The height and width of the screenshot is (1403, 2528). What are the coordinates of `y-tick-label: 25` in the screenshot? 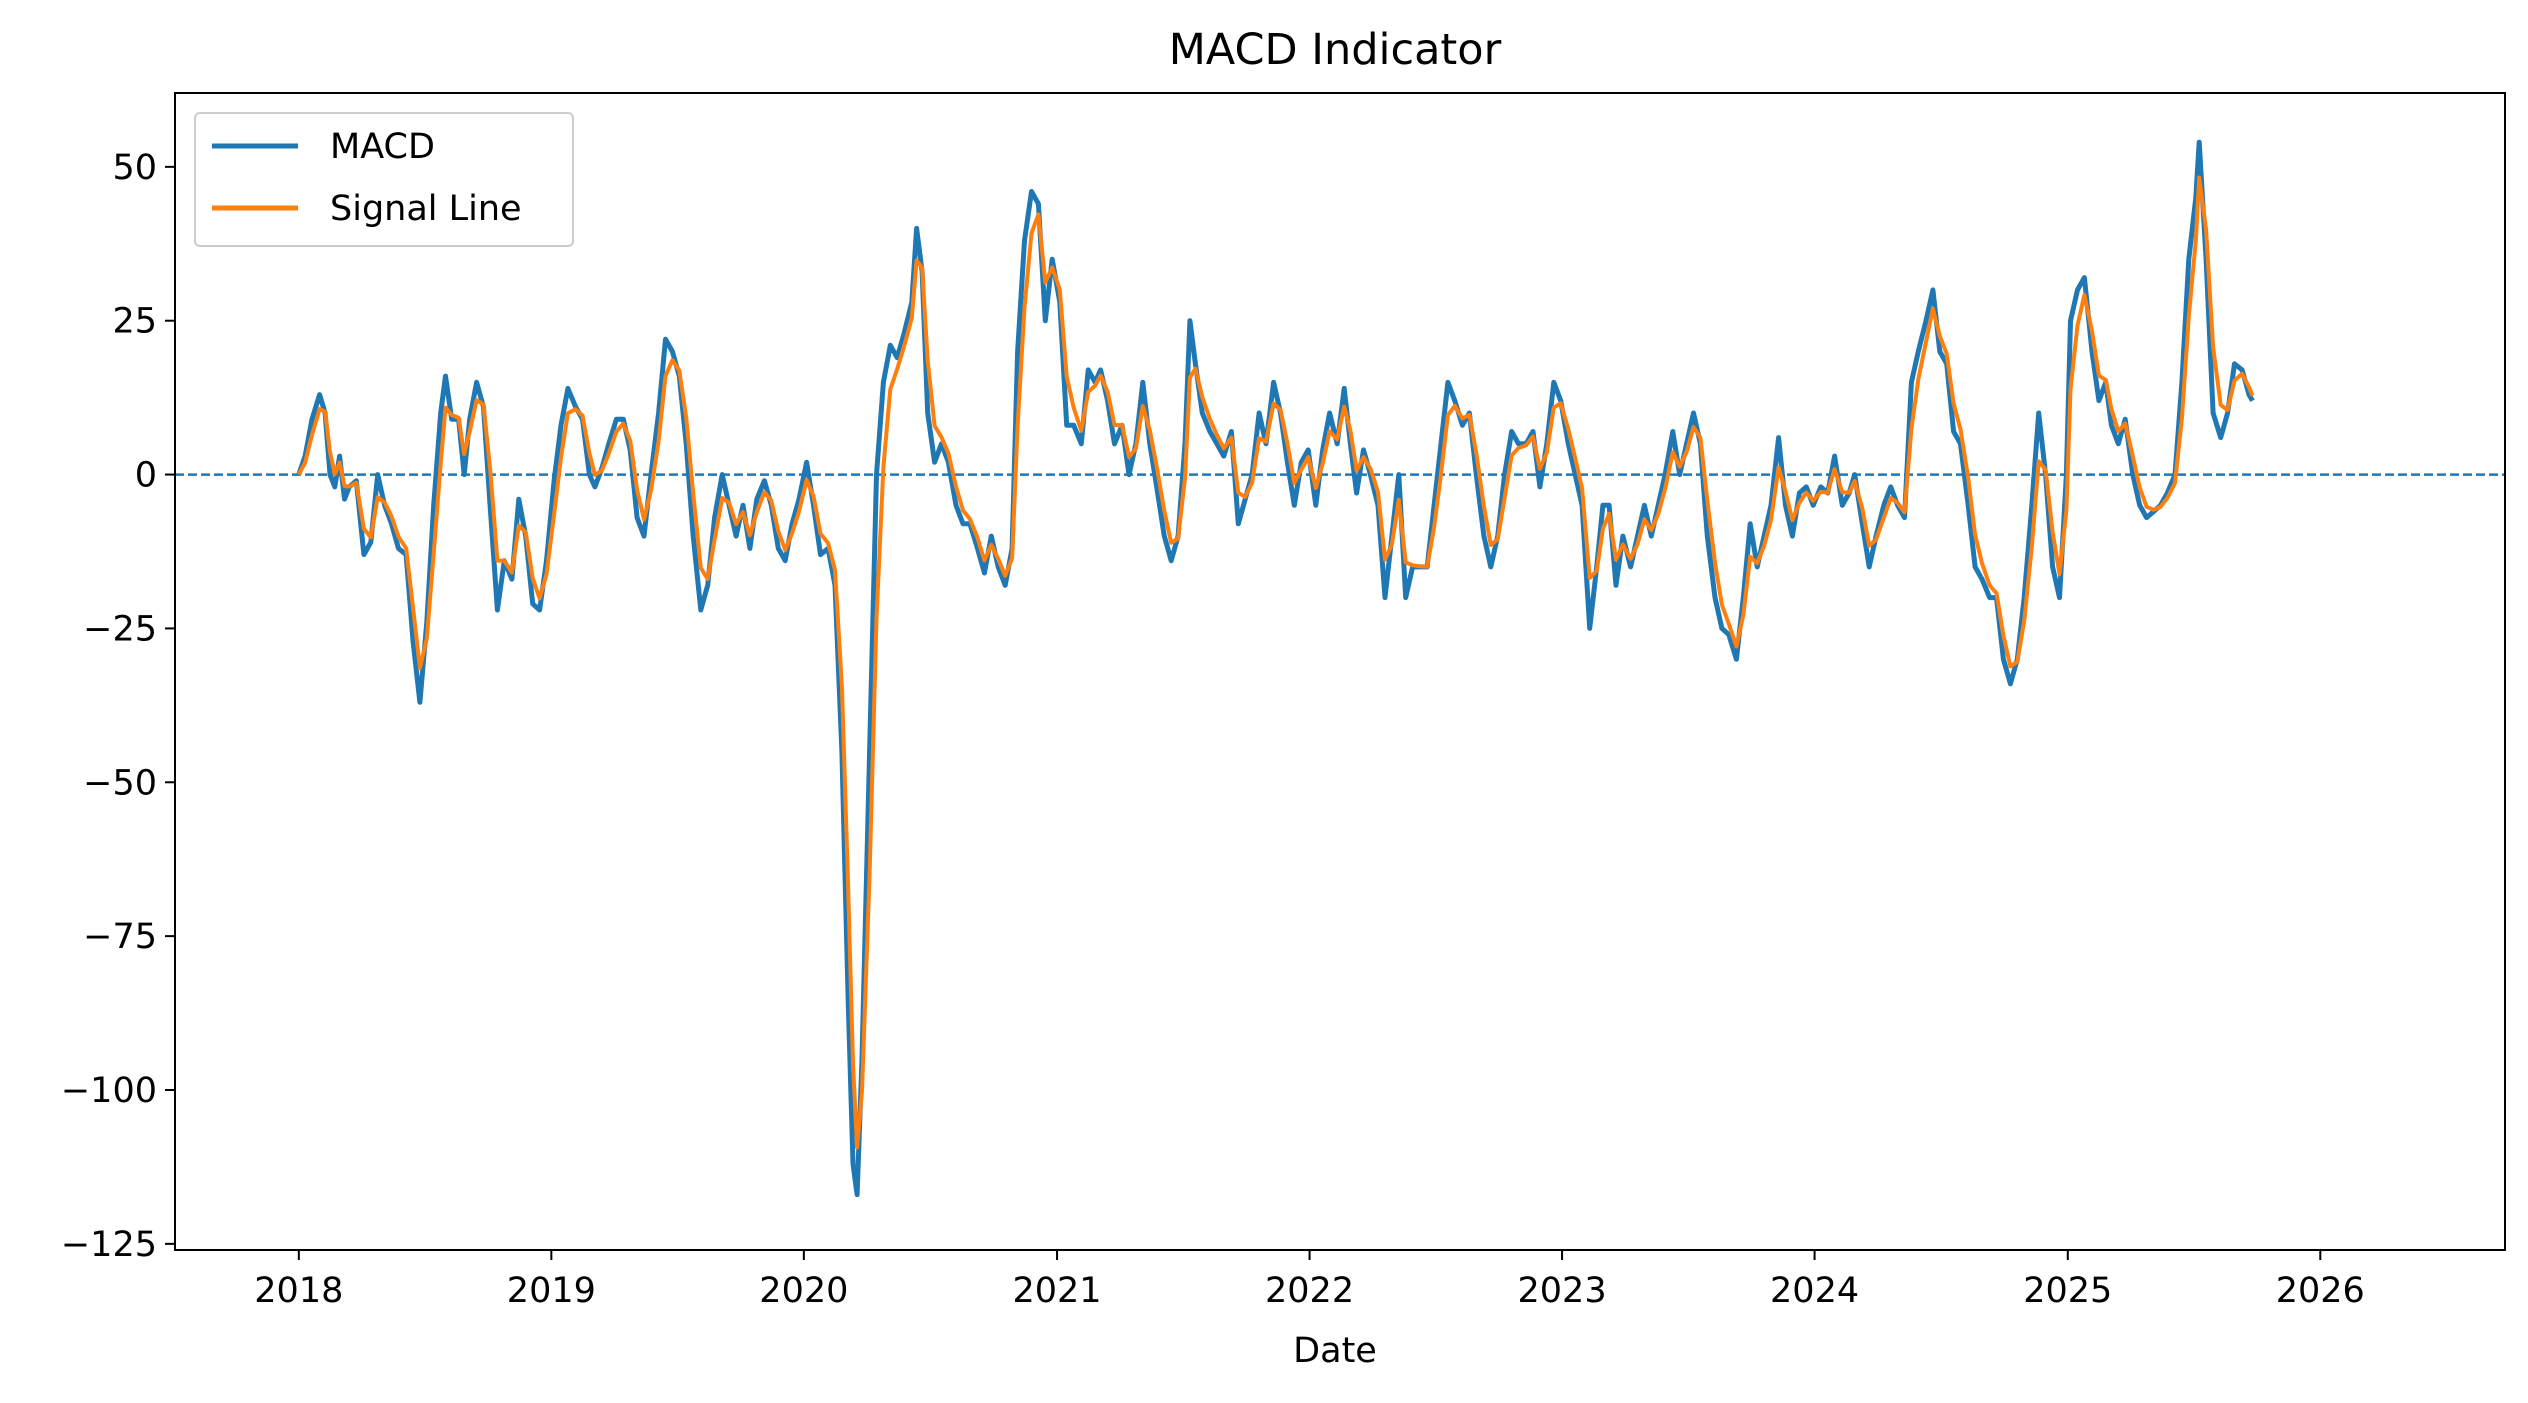 It's located at (134, 322).